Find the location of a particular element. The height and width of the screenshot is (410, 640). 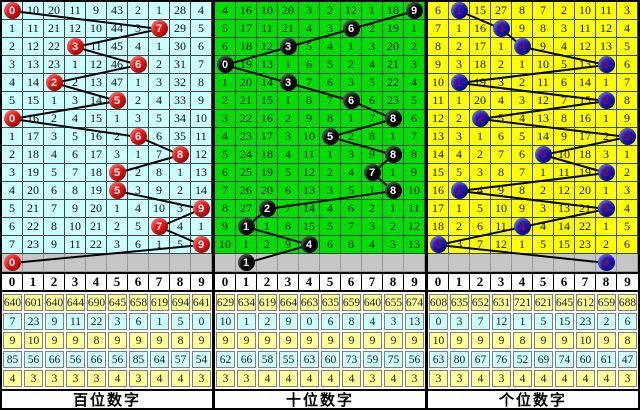

stats-cell: 66 is located at coordinates (96, 359).